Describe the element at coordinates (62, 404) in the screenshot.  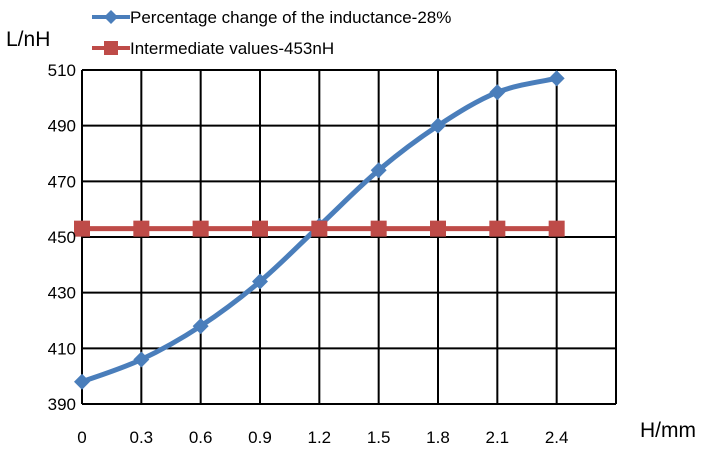
I see `y-tick-label: 390` at that location.